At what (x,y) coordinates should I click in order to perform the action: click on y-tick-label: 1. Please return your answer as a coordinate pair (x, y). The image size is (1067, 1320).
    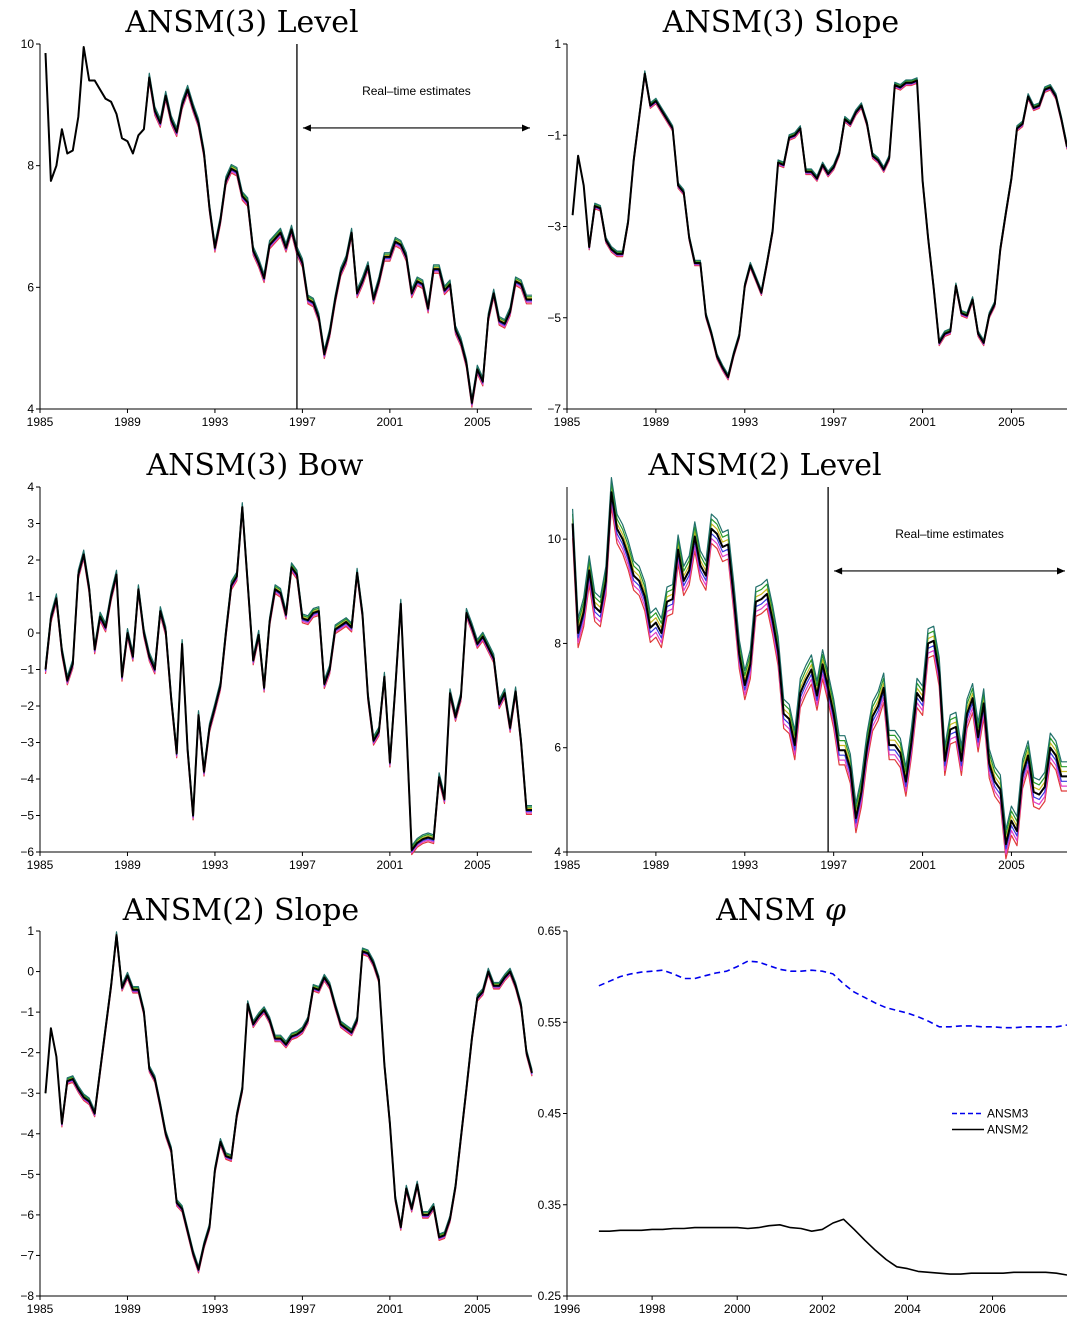
    Looking at the image, I should click on (30, 597).